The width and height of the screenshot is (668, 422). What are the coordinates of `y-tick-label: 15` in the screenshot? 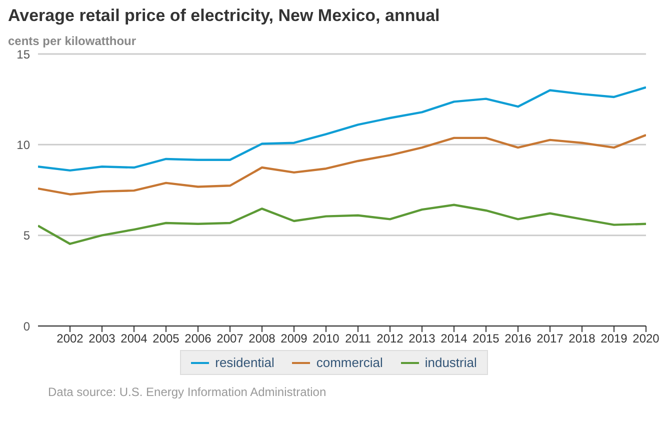 It's located at (23, 54).